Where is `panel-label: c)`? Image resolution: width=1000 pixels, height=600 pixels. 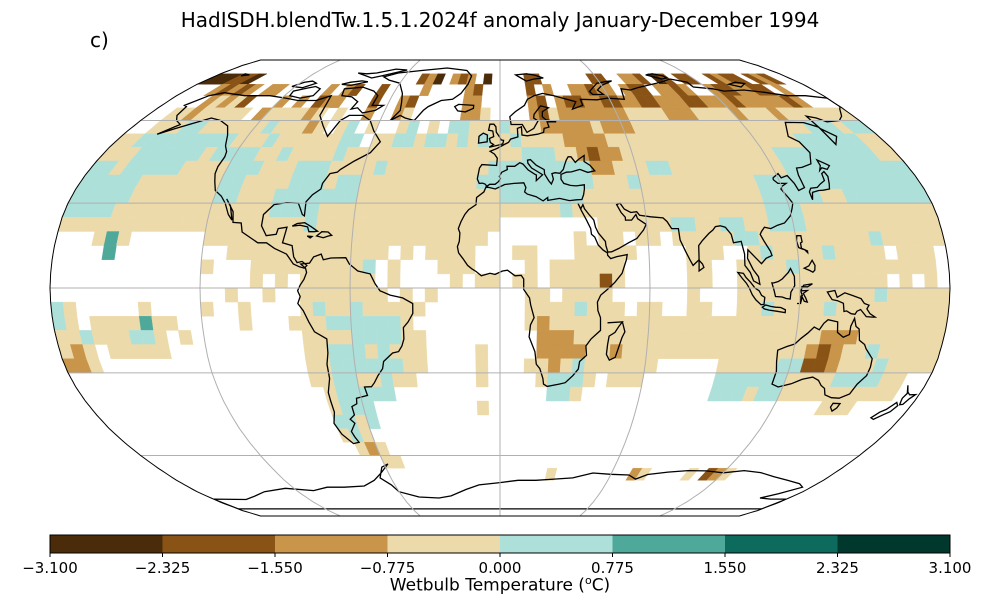 panel-label: c) is located at coordinates (99, 40).